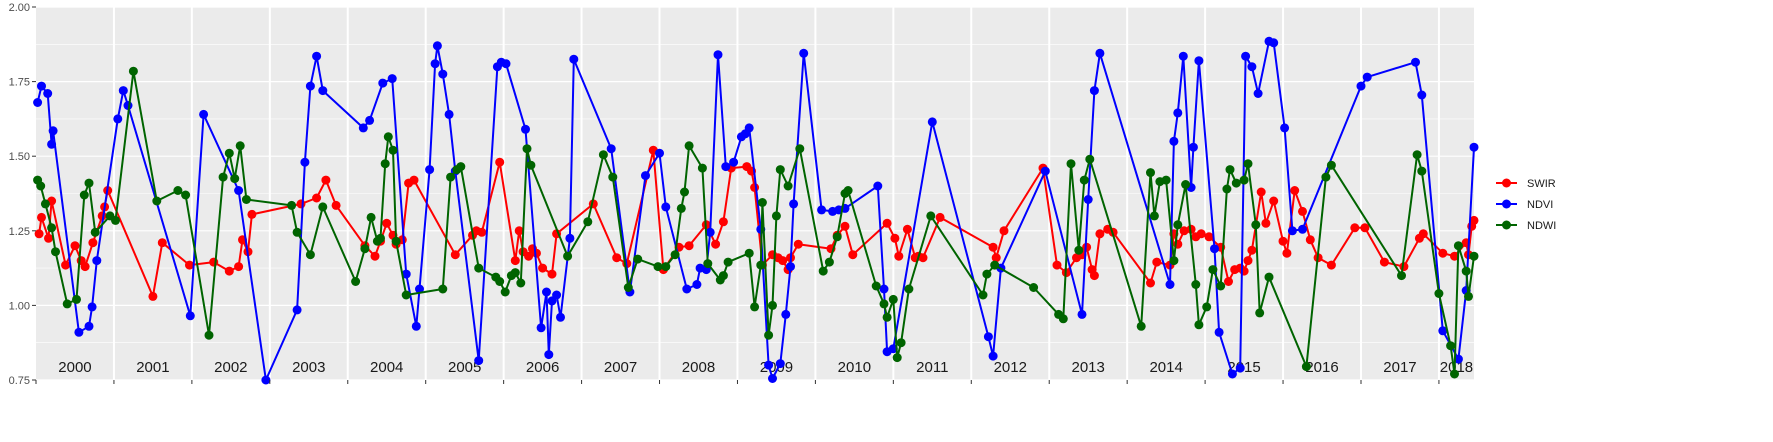 The height and width of the screenshot is (442, 1773). What do you see at coordinates (1541, 226) in the screenshot?
I see `legend-label: NDWI` at bounding box center [1541, 226].